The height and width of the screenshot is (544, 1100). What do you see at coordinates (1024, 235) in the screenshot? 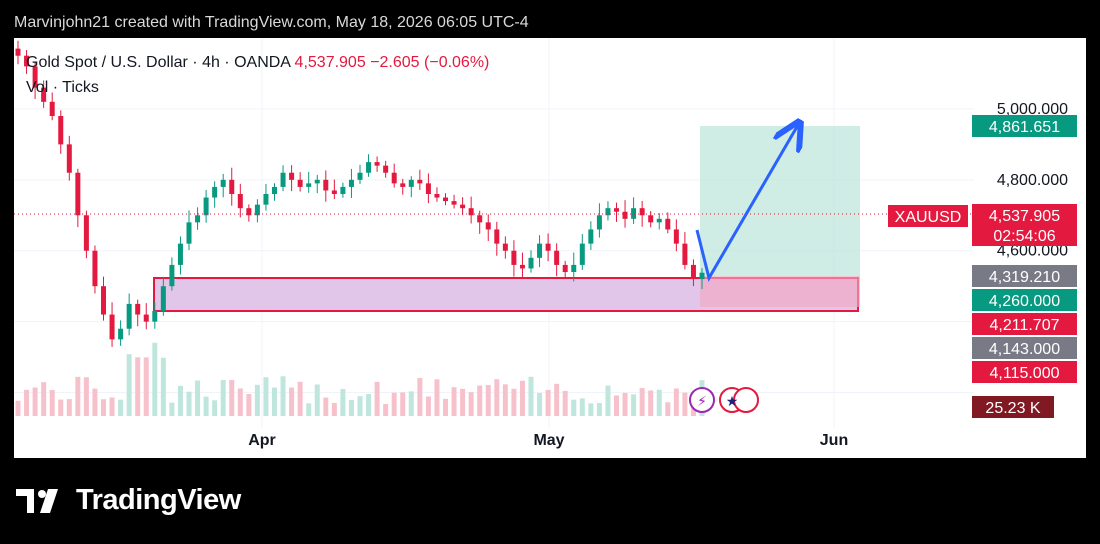
I see `countdown-label-bg` at bounding box center [1024, 235].